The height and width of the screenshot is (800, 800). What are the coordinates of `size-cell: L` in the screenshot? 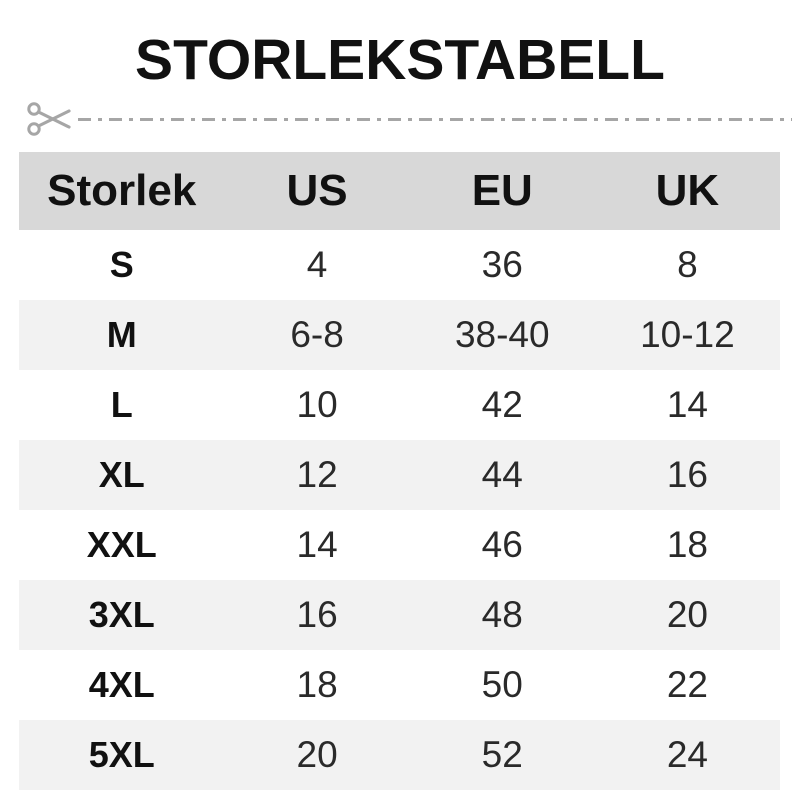 It's located at (121, 404).